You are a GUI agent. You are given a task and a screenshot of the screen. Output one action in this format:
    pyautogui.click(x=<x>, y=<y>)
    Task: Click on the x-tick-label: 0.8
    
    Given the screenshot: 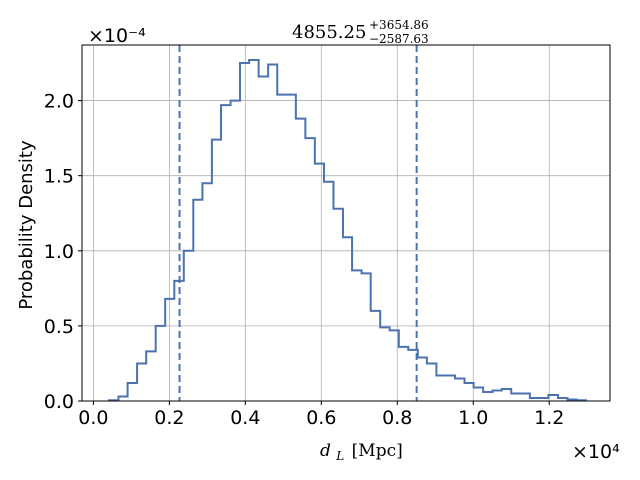 What is the action you would take?
    pyautogui.click(x=397, y=418)
    